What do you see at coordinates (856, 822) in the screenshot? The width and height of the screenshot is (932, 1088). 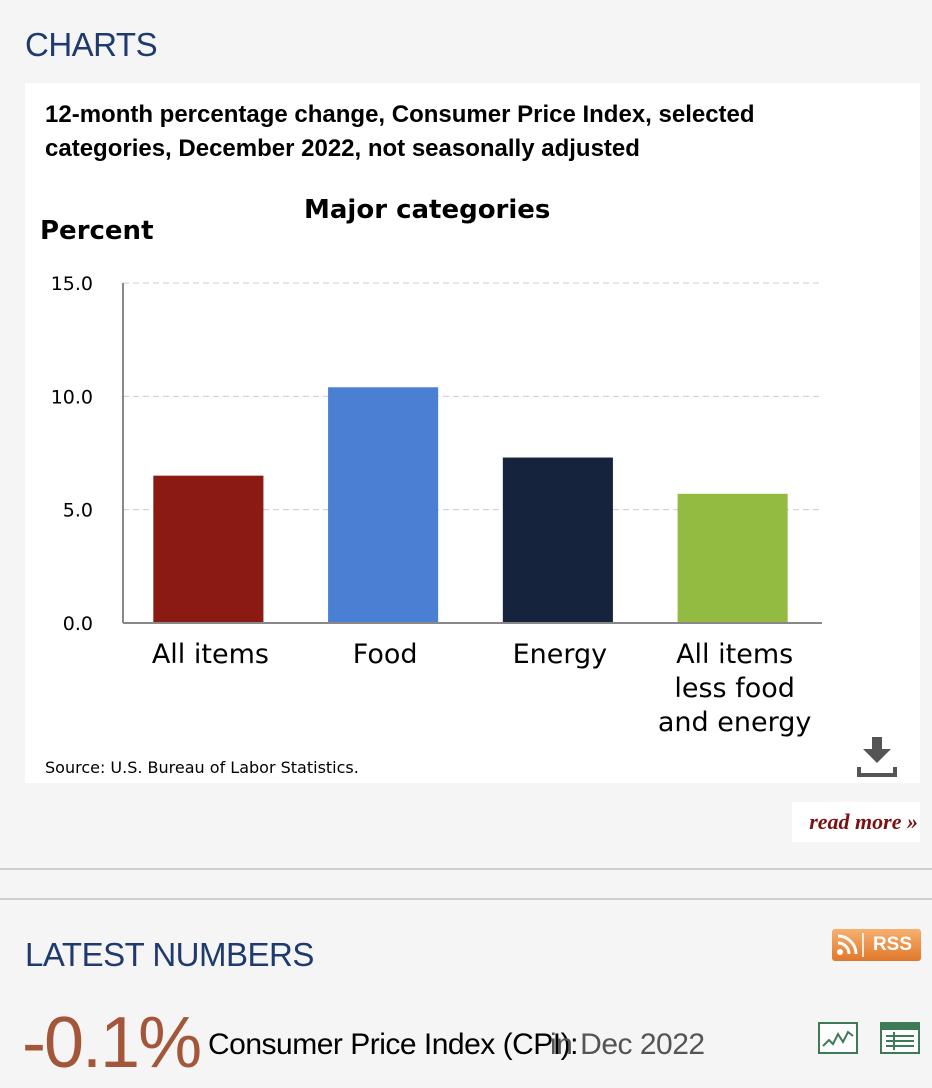 I see `read-more-link: read more »` at bounding box center [856, 822].